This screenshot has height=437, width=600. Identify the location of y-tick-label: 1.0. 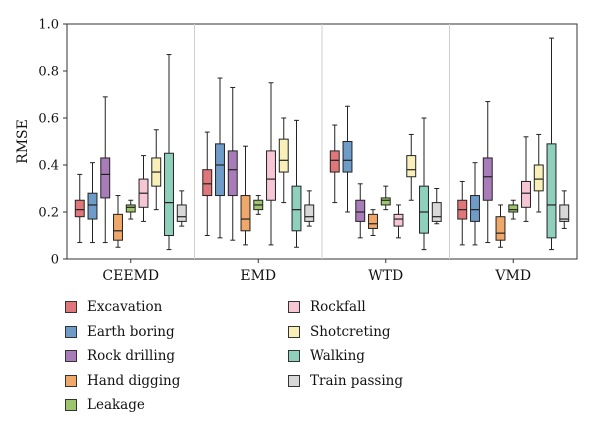
(48, 25).